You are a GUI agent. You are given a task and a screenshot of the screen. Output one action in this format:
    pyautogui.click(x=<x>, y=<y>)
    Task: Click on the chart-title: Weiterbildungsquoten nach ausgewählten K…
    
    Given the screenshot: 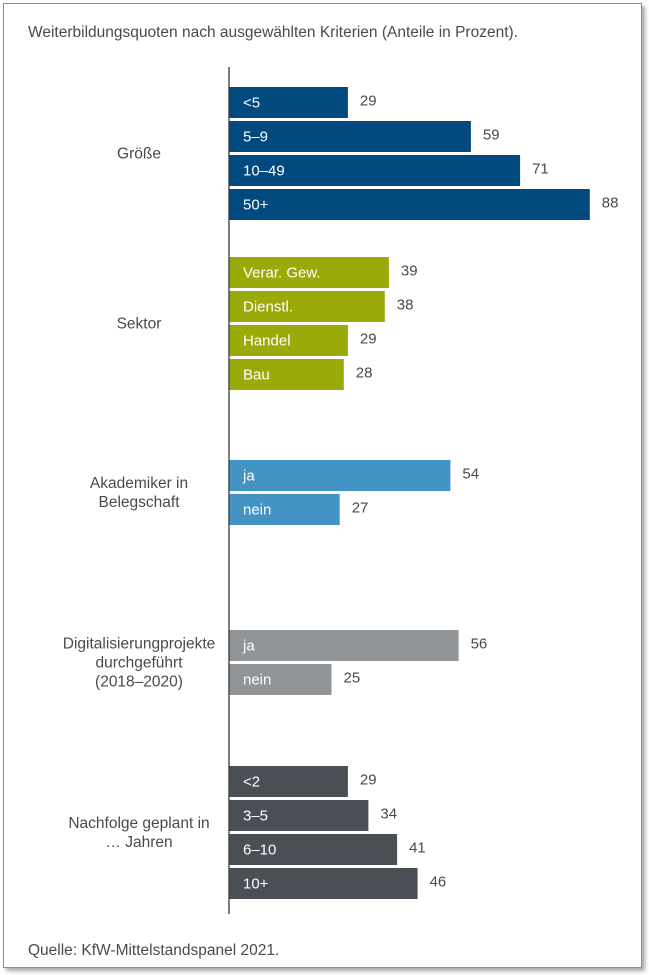 What is the action you would take?
    pyautogui.click(x=273, y=32)
    